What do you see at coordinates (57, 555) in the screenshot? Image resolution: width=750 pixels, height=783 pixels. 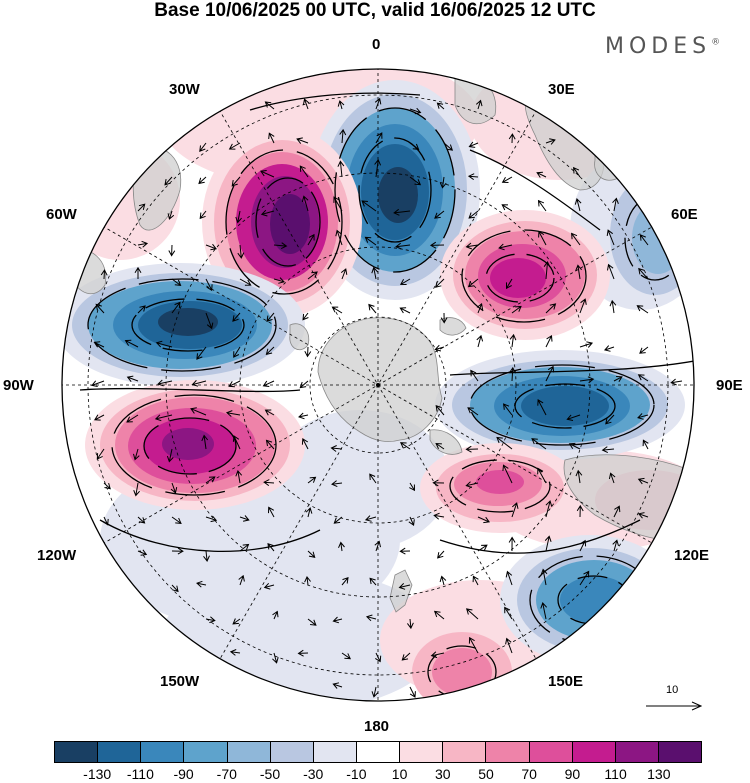 I see `lon-label-120w: 120W` at bounding box center [57, 555].